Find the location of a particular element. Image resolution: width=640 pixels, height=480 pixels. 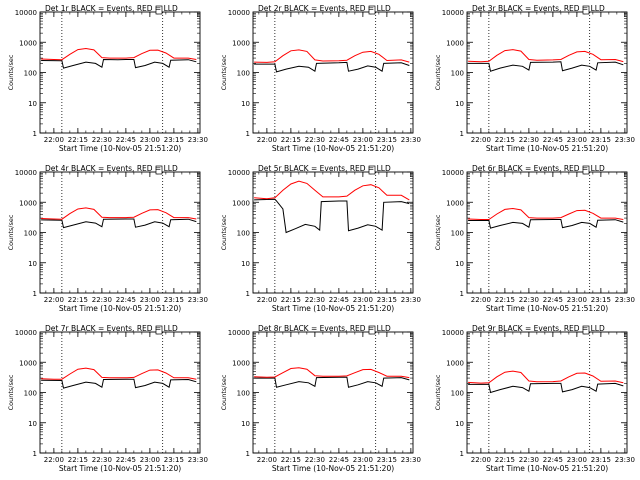

chart-8-lld-series is located at coordinates (546, 377).